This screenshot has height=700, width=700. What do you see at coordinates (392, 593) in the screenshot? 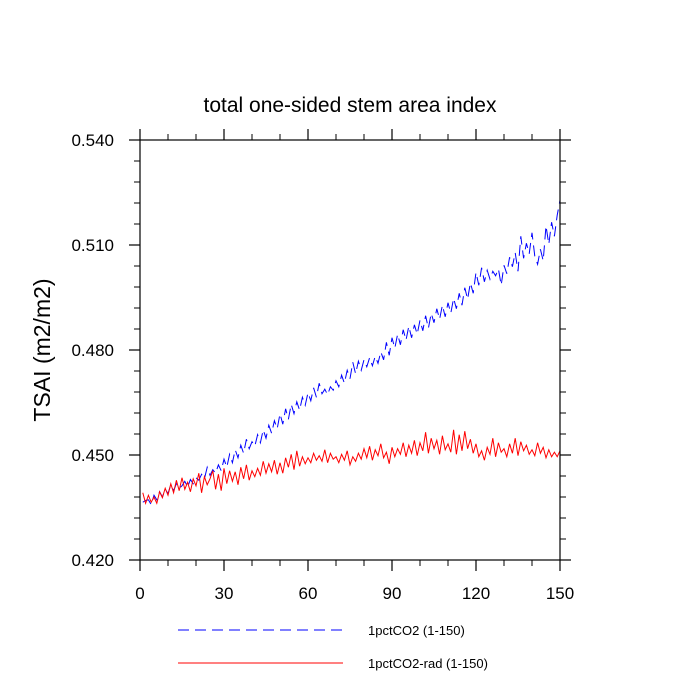
I see `x-tick-label: 90` at bounding box center [392, 593].